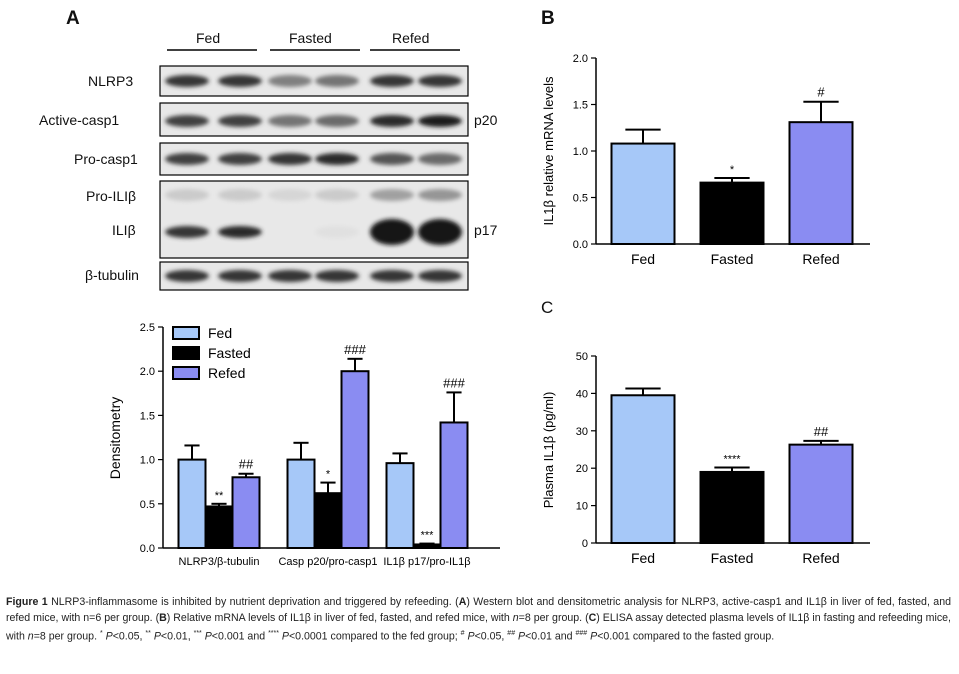  I want to click on x-tick-label: Fasted, so click(732, 558).